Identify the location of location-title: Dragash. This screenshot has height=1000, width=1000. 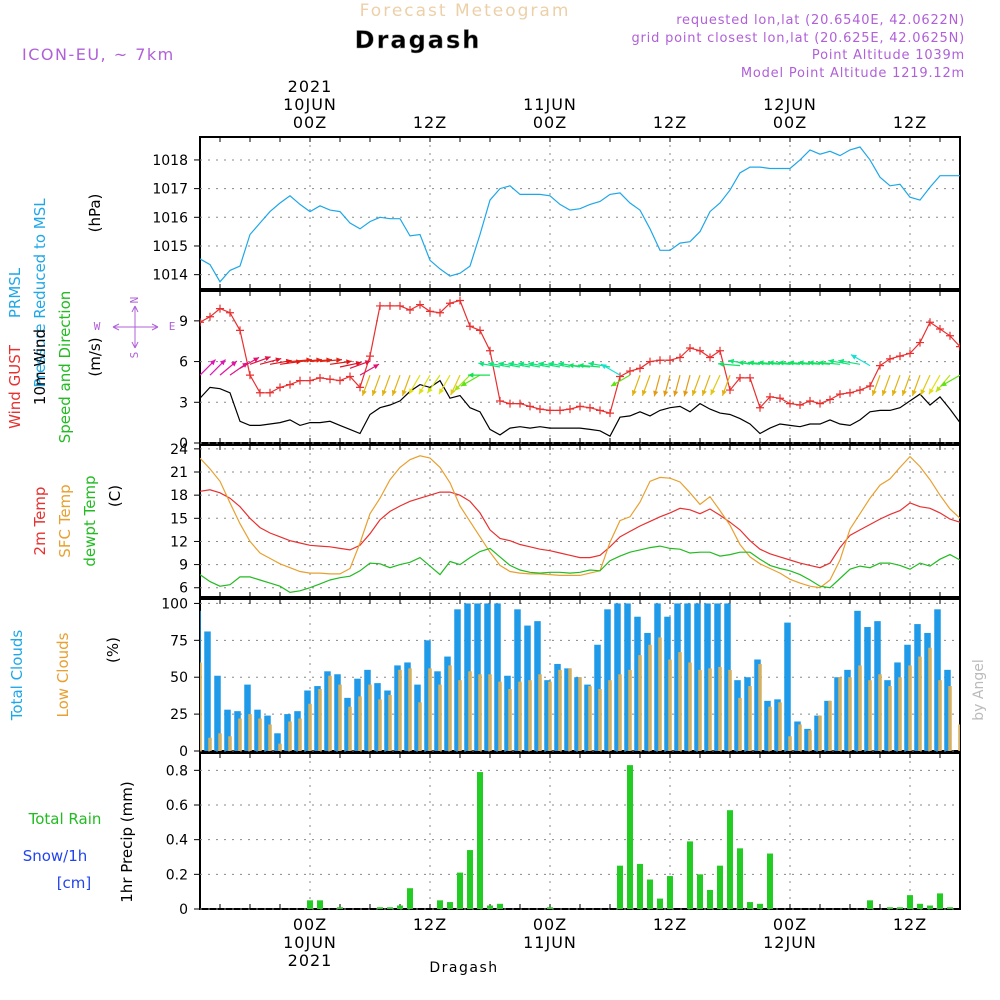
(418, 40).